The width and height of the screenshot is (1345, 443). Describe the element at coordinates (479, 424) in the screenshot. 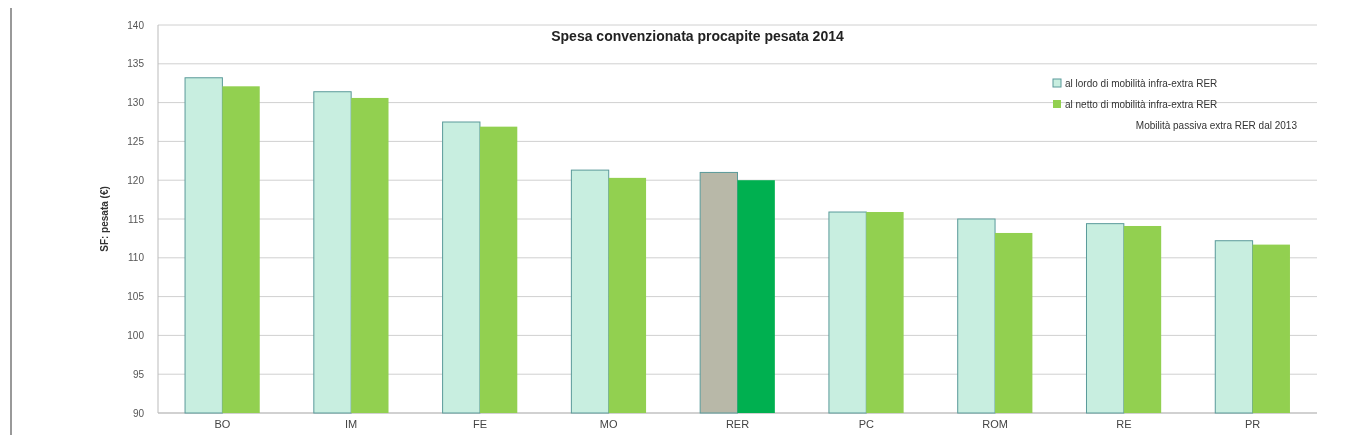

I see `x-tick-label: FE` at that location.